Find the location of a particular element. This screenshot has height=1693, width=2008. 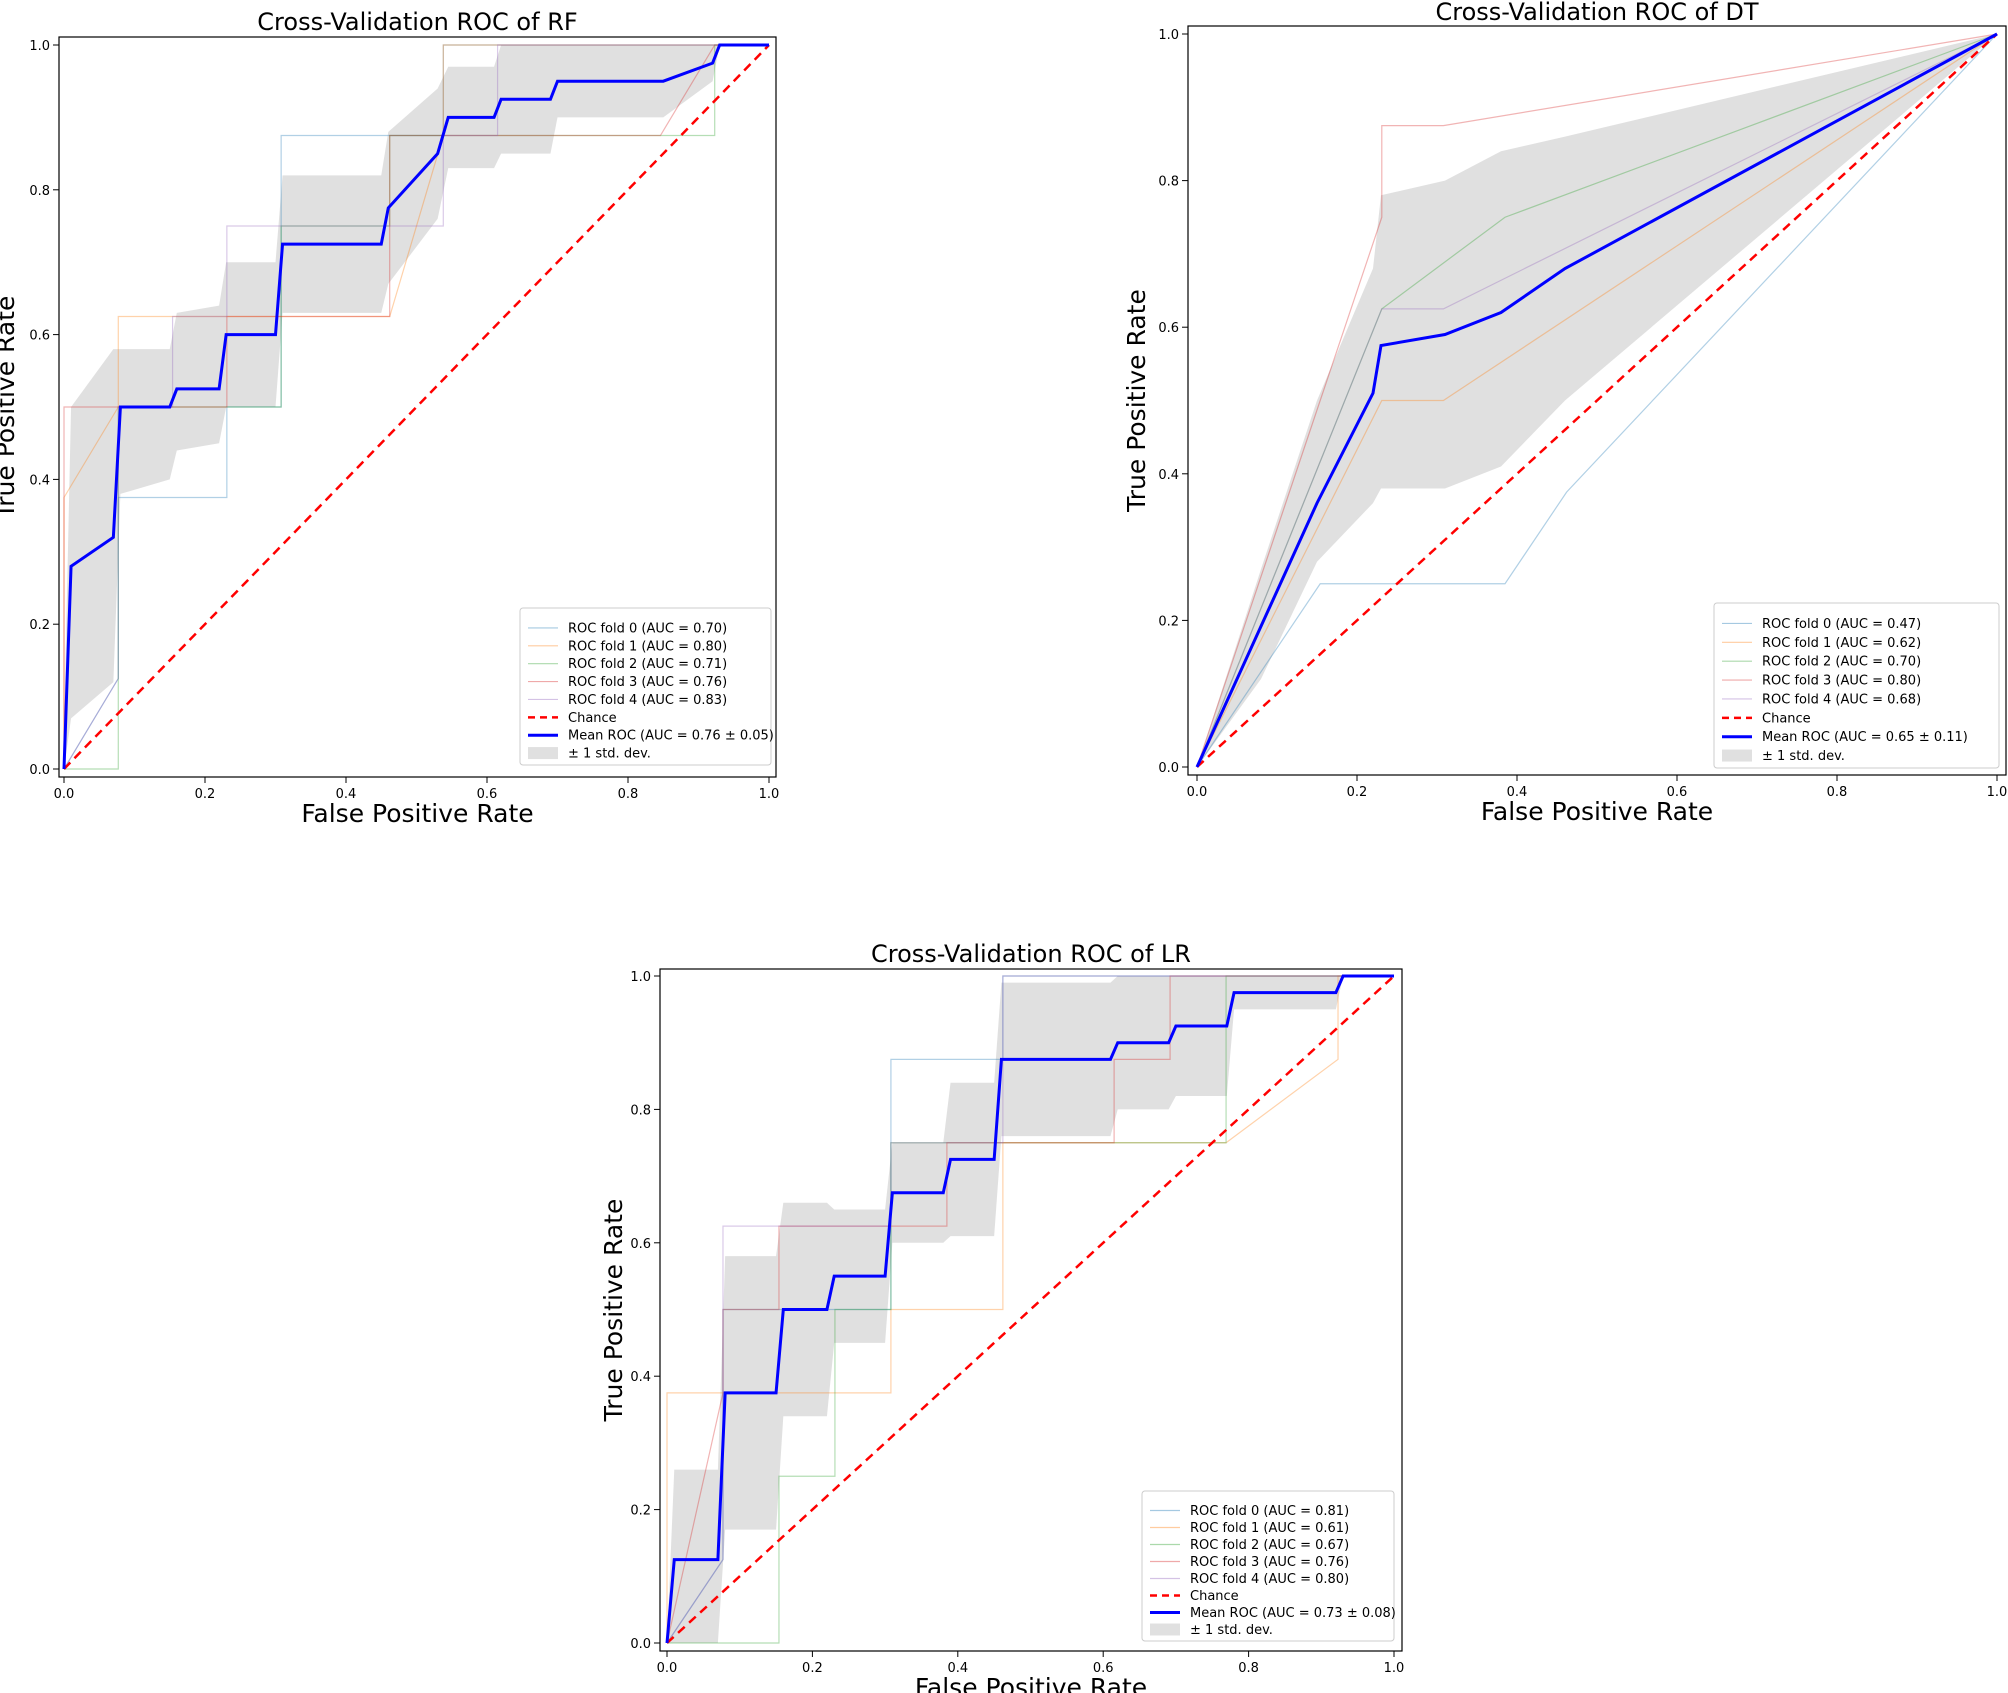

chart0-ytick-label-3: 0.6 is located at coordinates (39, 336).